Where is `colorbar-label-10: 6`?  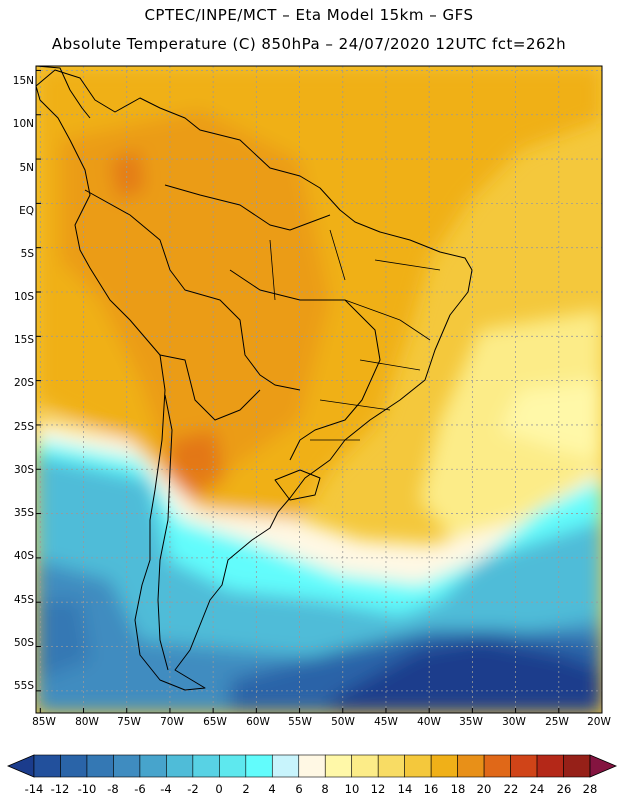
colorbar-label-10: 6 is located at coordinates (299, 789).